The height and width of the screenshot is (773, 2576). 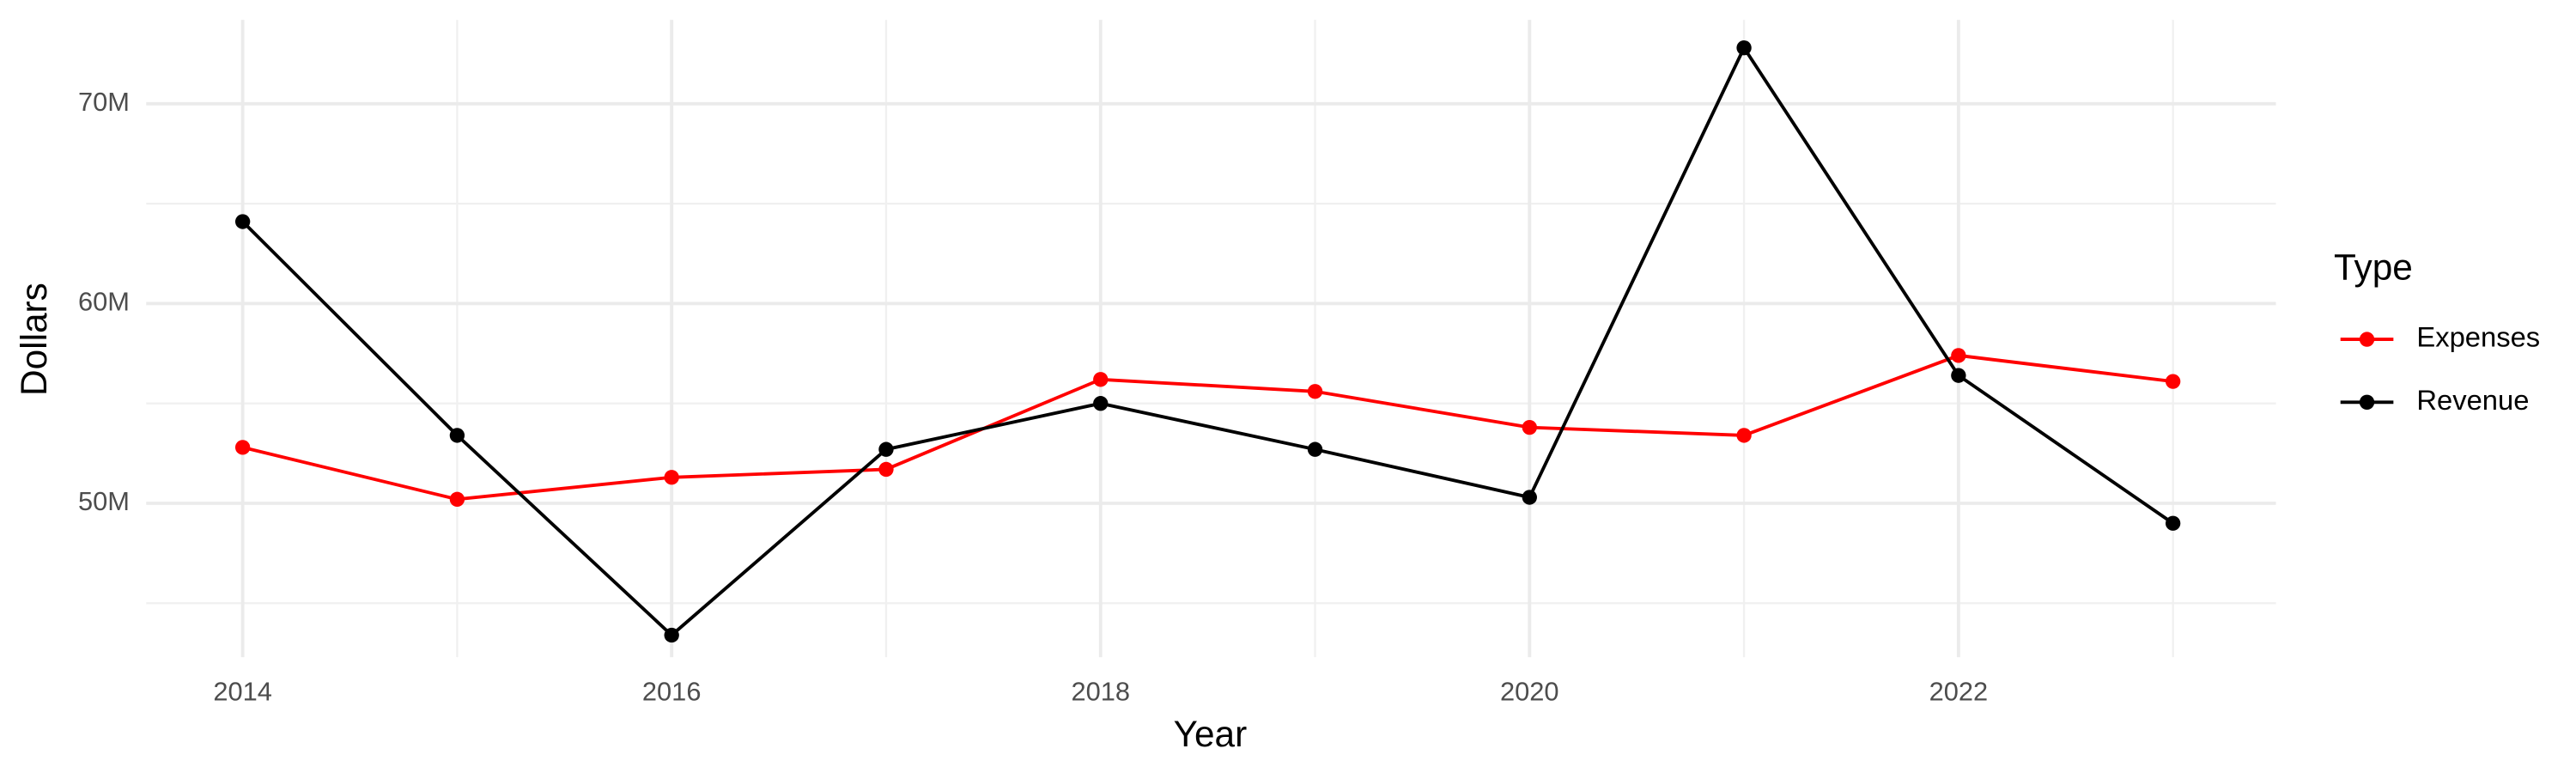 What do you see at coordinates (1529, 692) in the screenshot?
I see `x-tick-label: 2020` at bounding box center [1529, 692].